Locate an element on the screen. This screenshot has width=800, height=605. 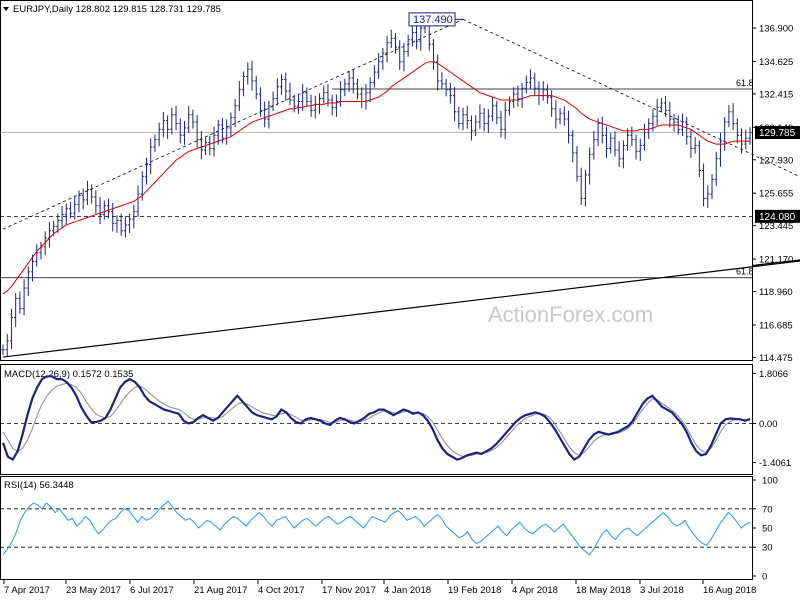
date-axis-tick-label: 6 Jul 2017 is located at coordinates (152, 590).